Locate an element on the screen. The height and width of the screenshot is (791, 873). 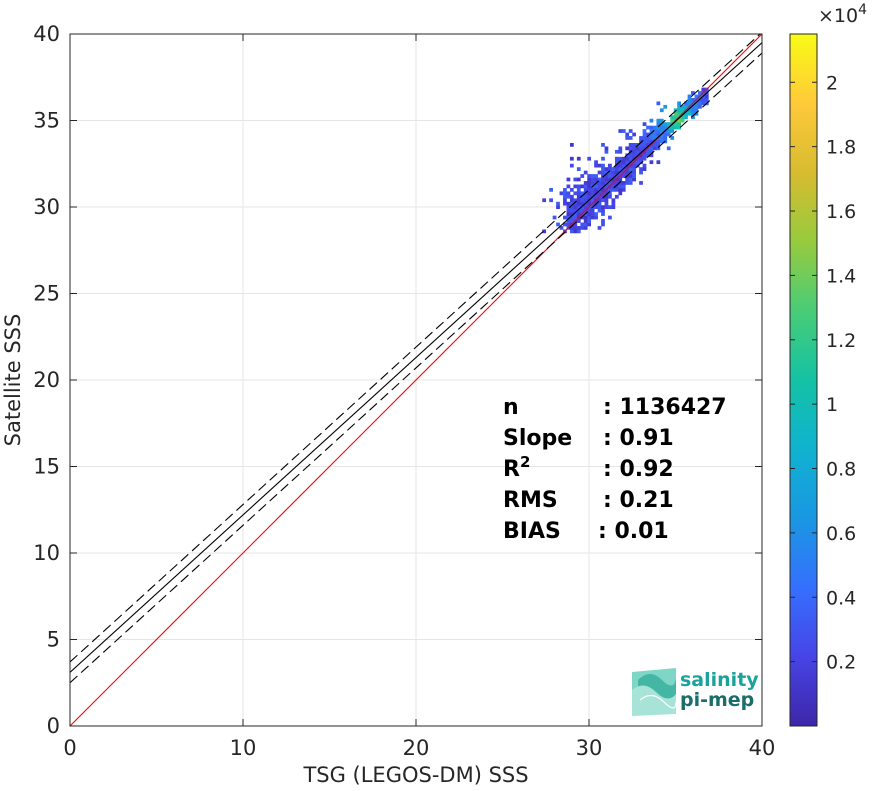
logo-line2: pi-mep is located at coordinates (717, 700).